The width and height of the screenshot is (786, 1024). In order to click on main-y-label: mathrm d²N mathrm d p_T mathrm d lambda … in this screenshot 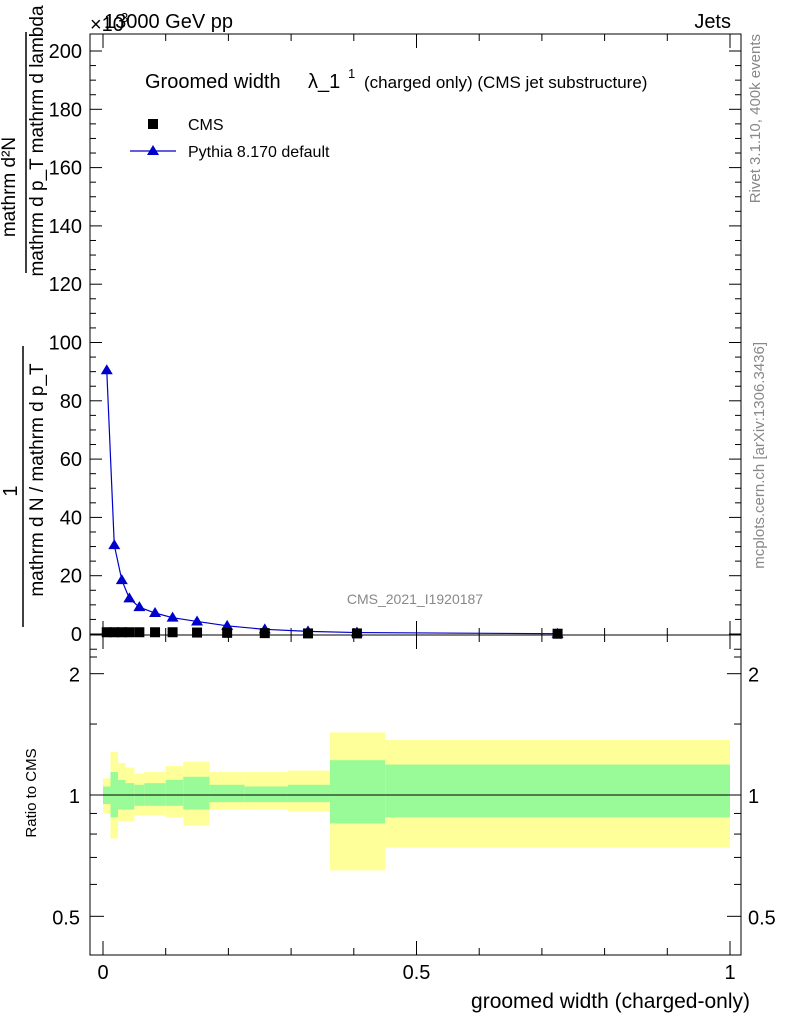, I will do `click(24, 316)`.